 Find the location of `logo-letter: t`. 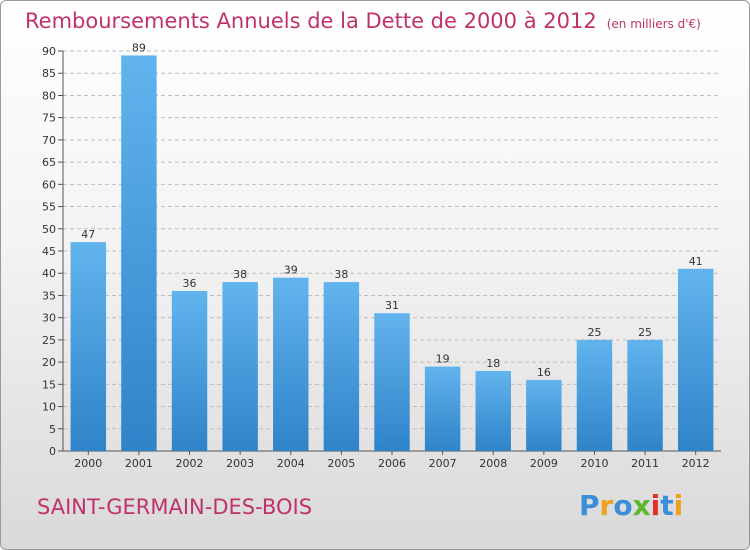

logo-letter: t is located at coordinates (667, 505).